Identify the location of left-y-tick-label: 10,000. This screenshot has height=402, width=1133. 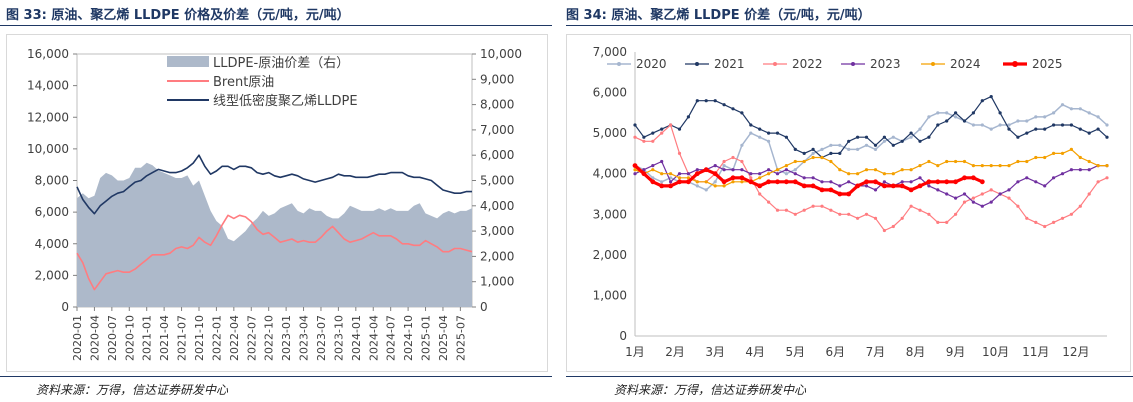
(48, 149).